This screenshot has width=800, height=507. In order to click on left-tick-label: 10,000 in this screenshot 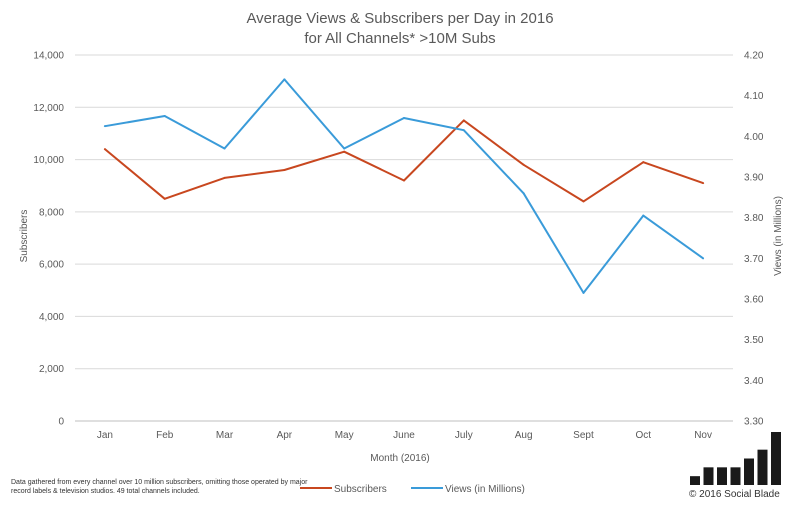, I will do `click(48, 160)`.